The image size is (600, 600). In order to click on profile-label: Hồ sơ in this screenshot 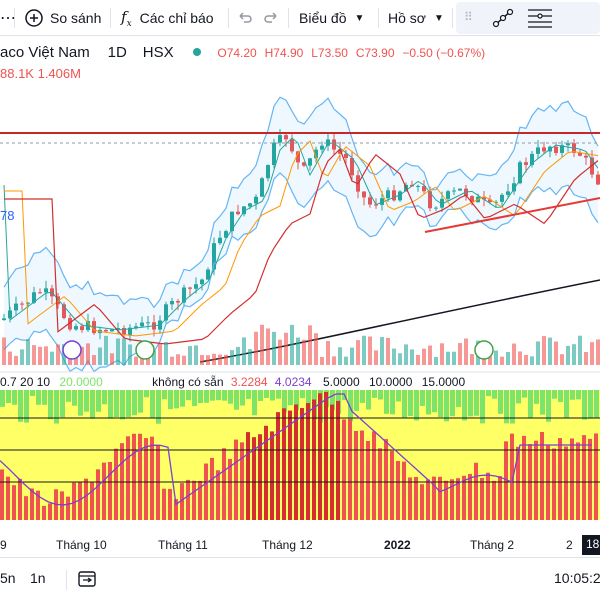, I will do `click(407, 18)`.